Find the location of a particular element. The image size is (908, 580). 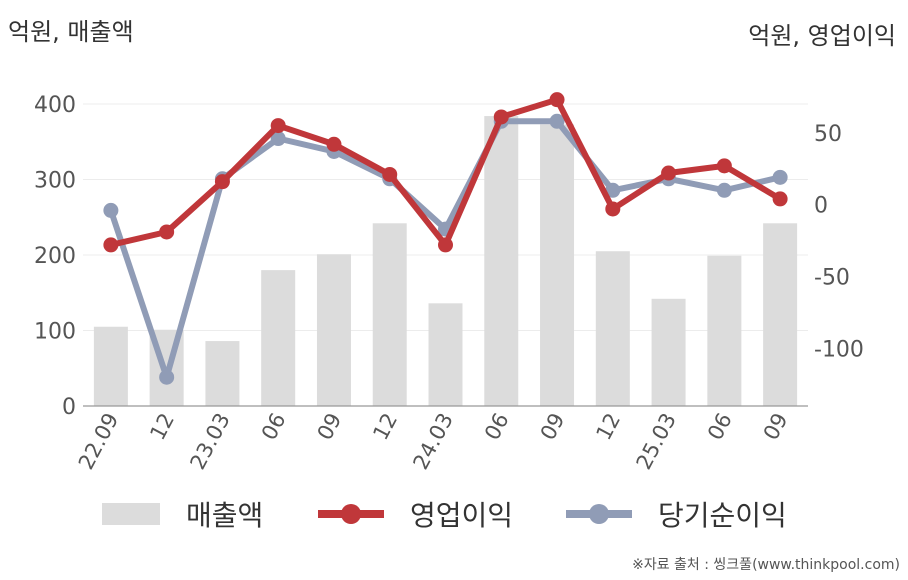

x-tick-label: 25.03 is located at coordinates (656, 441).